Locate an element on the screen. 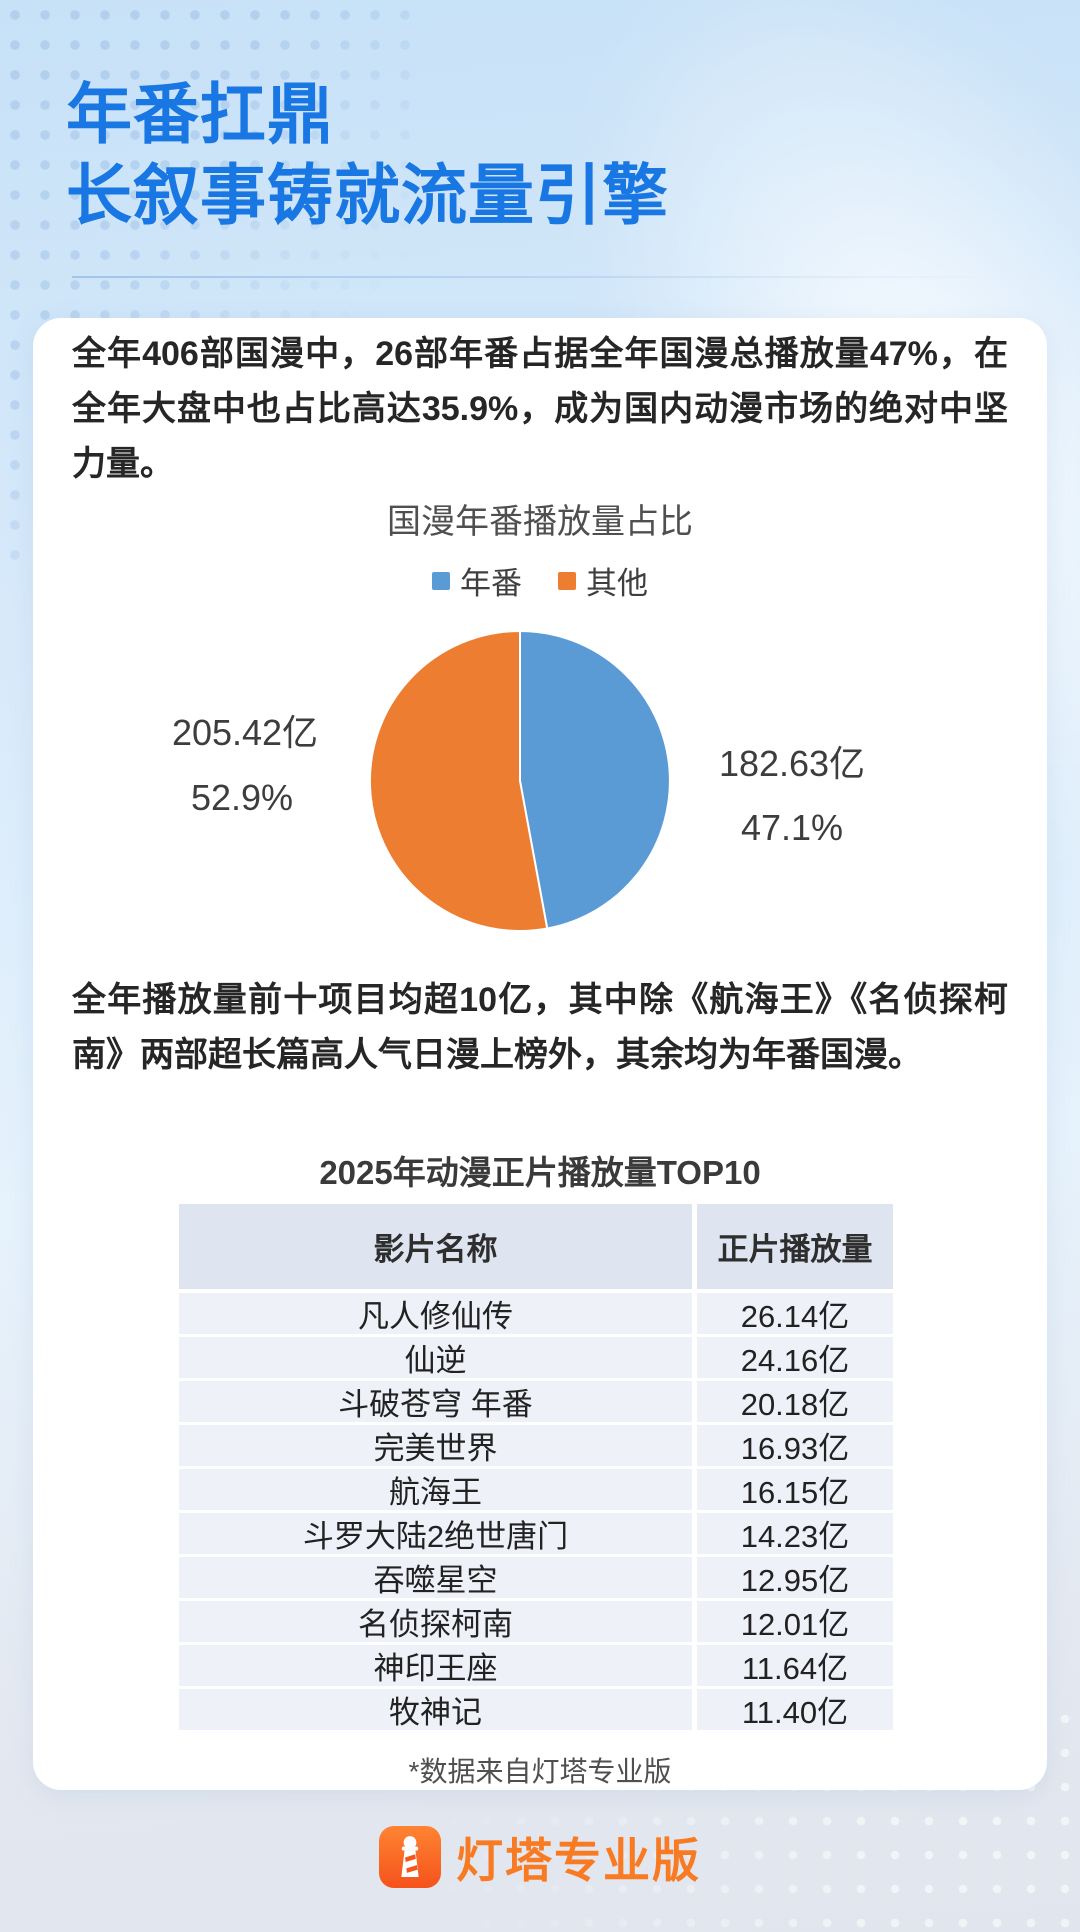  legend-item-niafan: 年番 is located at coordinates (477, 580).